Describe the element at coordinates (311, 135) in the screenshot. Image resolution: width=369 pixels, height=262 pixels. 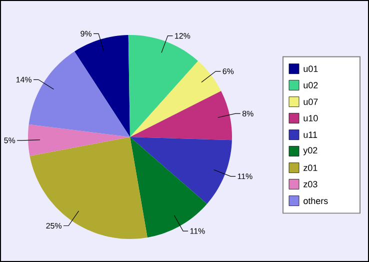
I see `legend-label: u11` at that location.